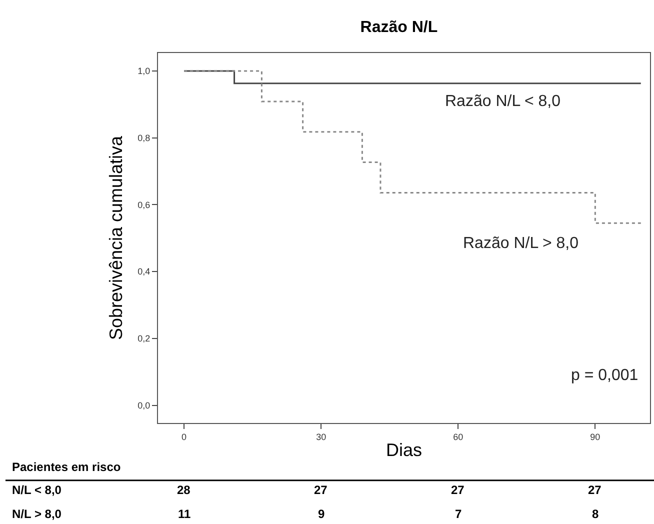 The image size is (654, 524). Describe the element at coordinates (144, 205) in the screenshot. I see `y-tick-label: 0,6` at that location.